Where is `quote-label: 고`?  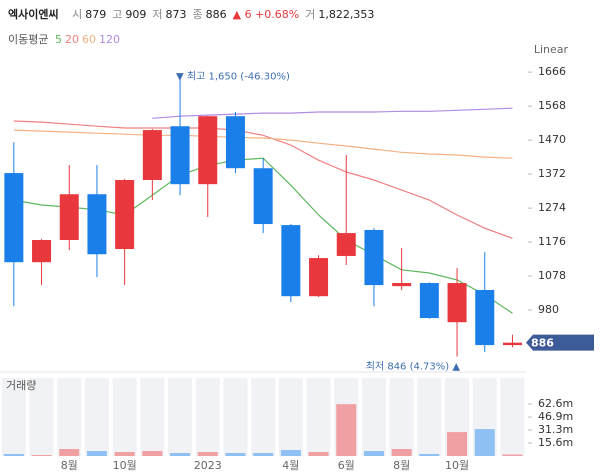 quote-label: 고 is located at coordinates (117, 14).